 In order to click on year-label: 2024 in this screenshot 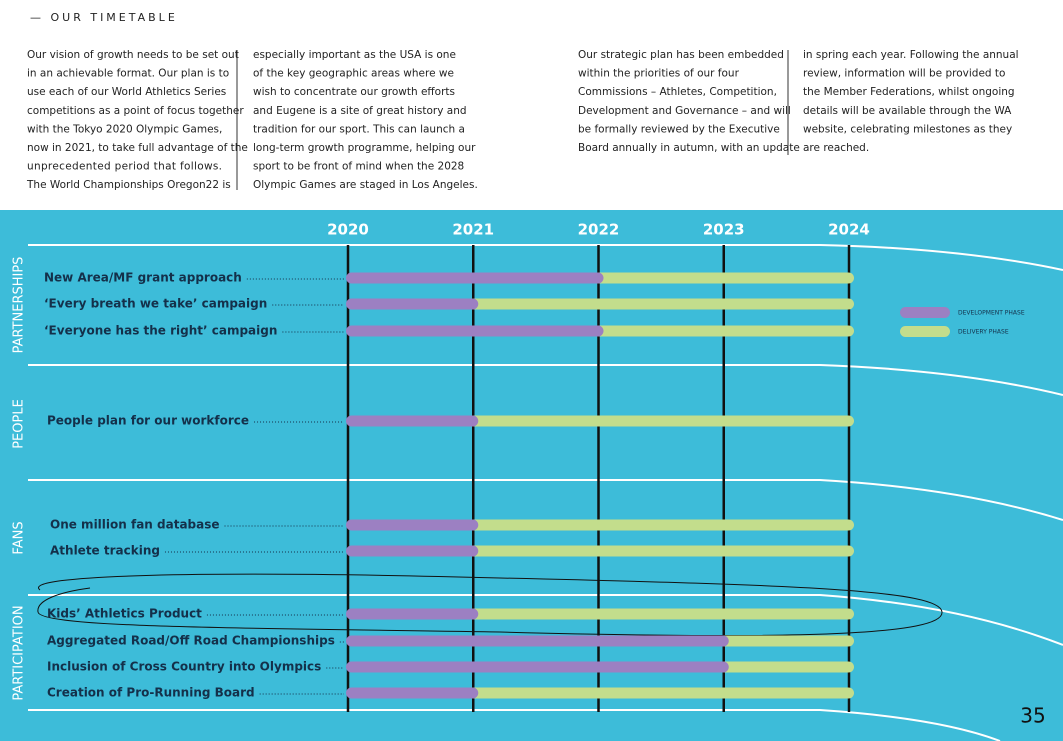, I will do `click(849, 230)`.